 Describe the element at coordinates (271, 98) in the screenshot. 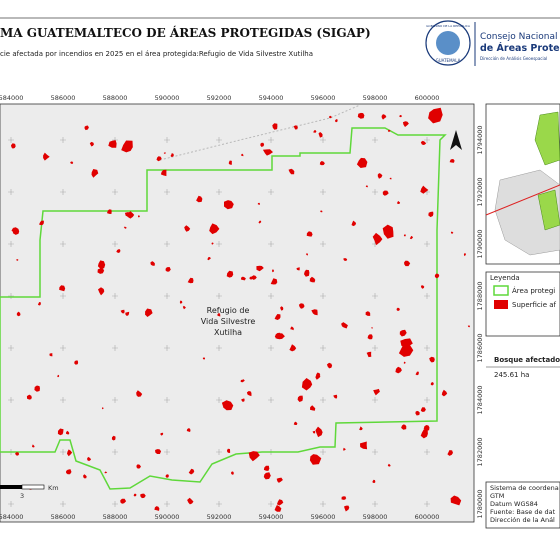

I see `x-tick-label: 594000` at that location.